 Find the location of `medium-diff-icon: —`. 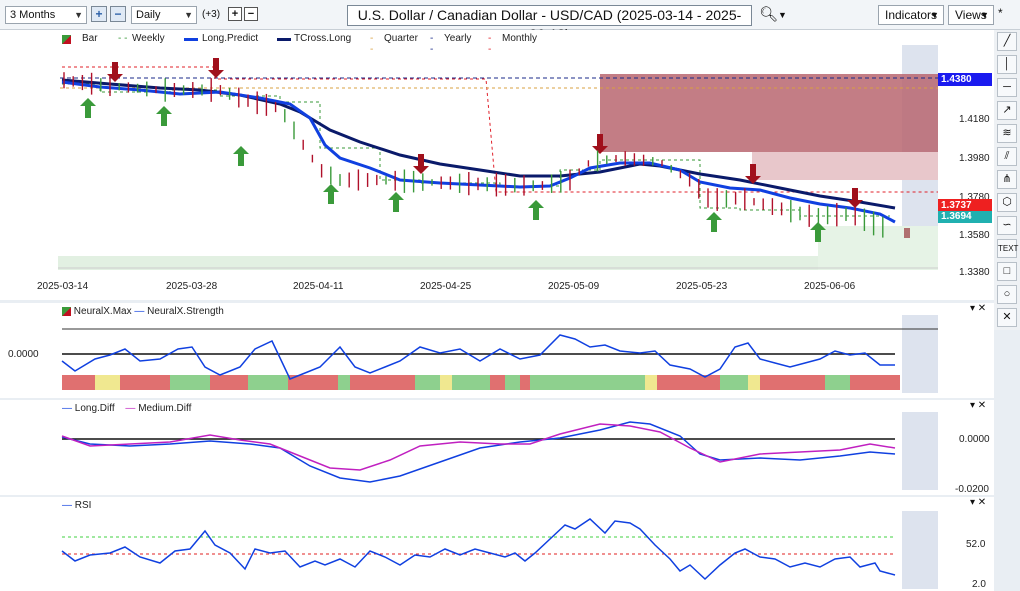

medium-diff-icon: — is located at coordinates (130, 408).